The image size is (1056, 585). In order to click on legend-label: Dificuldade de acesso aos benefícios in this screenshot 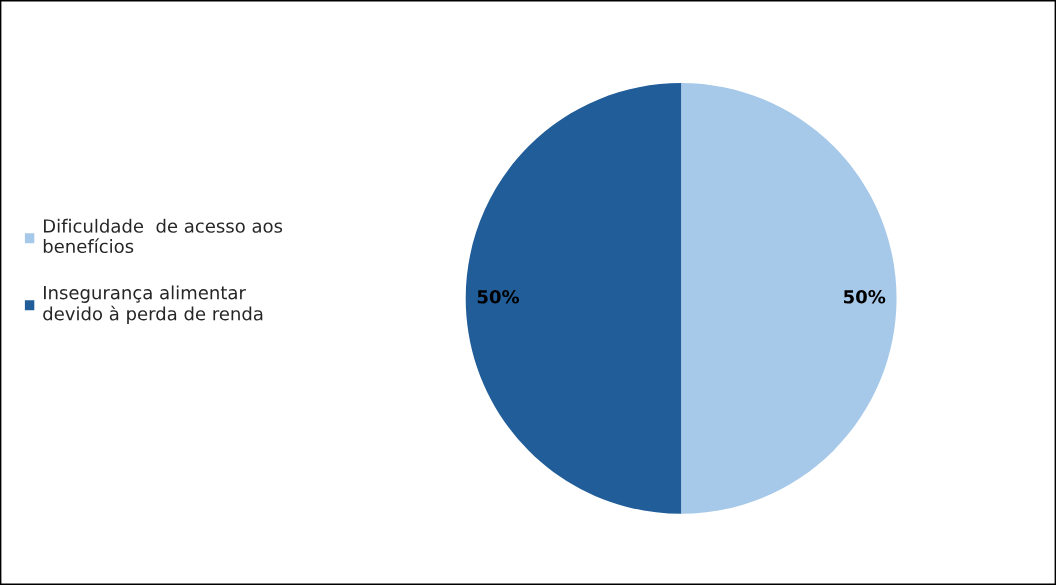, I will do `click(163, 236)`.